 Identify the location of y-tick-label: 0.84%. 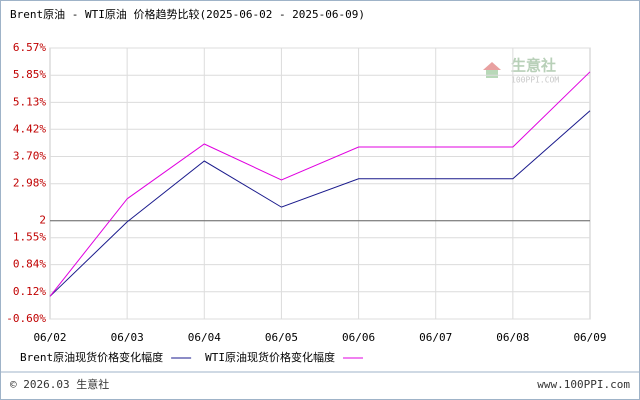
(29, 264).